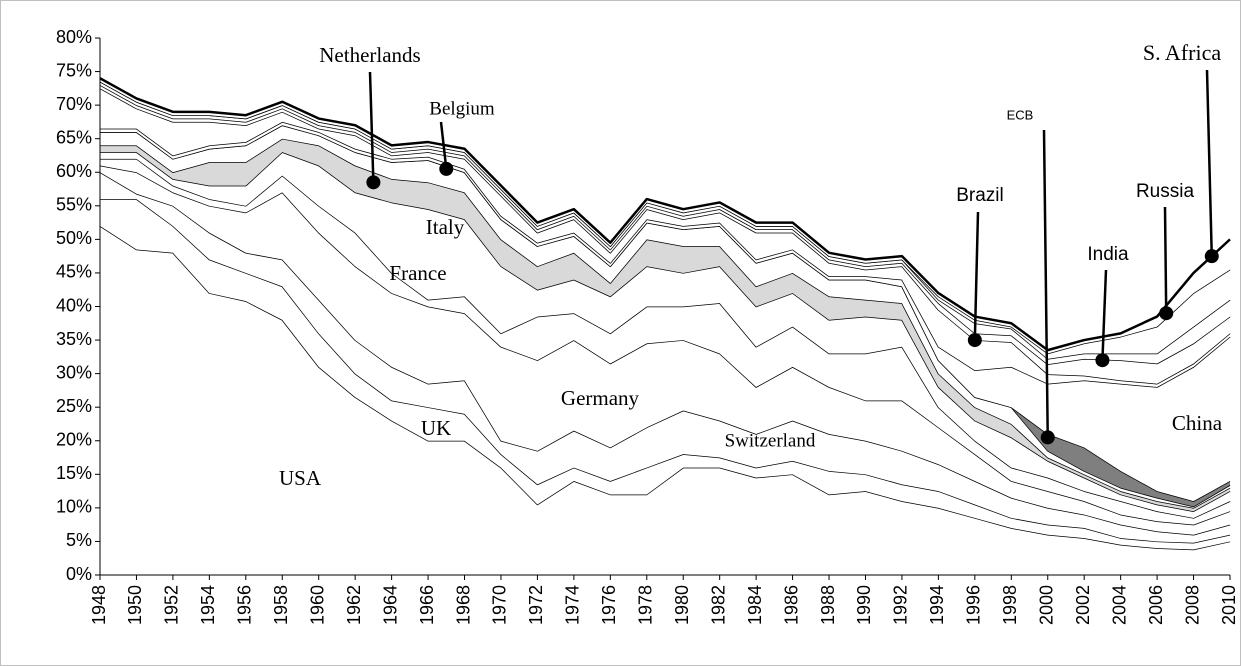 Image resolution: width=1241 pixels, height=666 pixels. Describe the element at coordinates (74, 272) in the screenshot. I see `y-tick-label: 45%` at that location.